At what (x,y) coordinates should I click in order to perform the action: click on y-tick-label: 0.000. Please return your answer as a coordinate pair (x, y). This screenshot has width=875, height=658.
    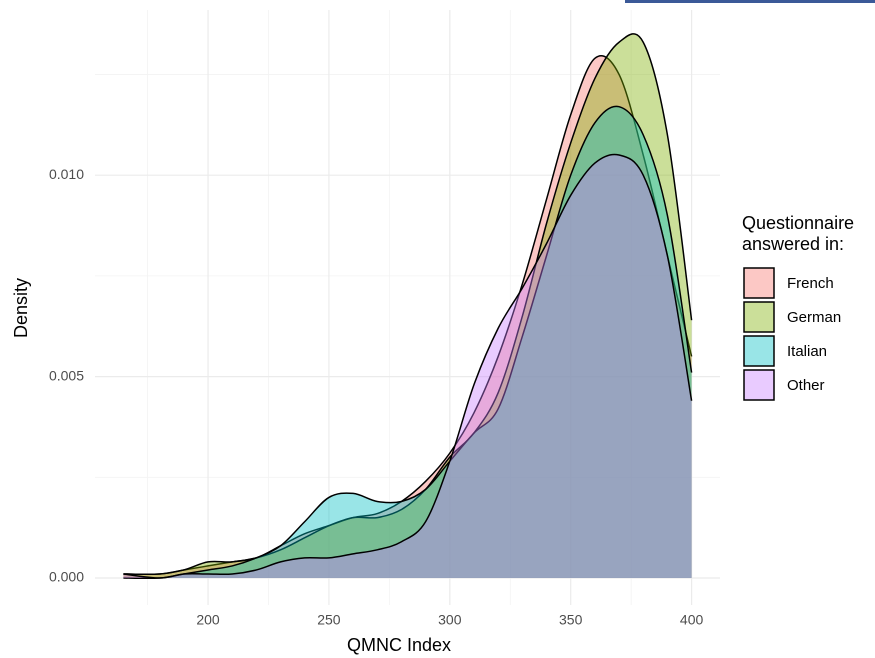
    Looking at the image, I should click on (66, 577).